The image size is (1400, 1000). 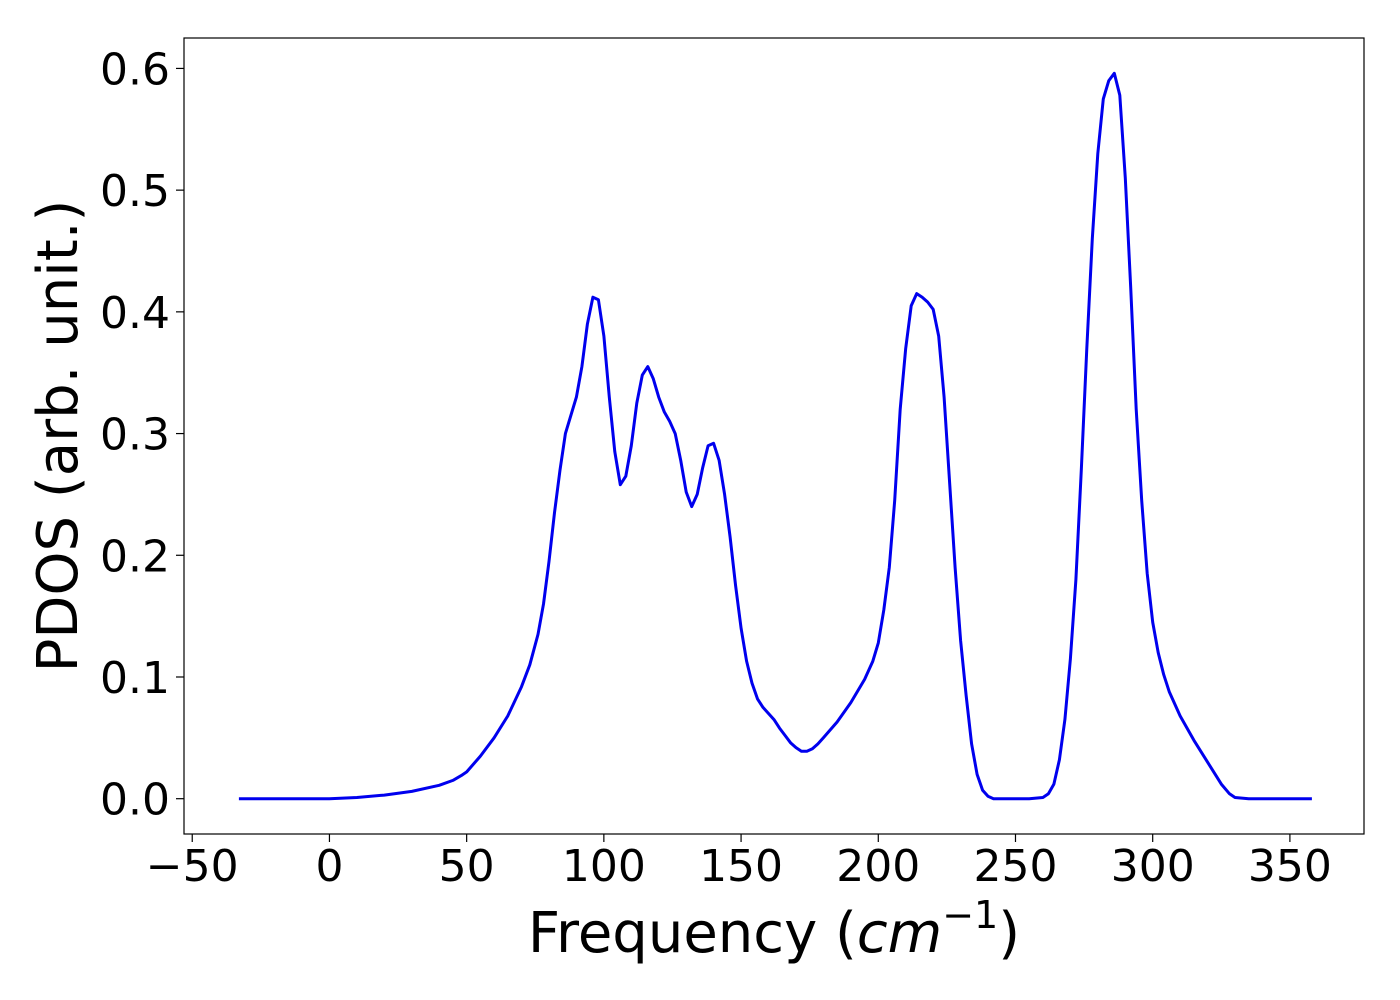 What do you see at coordinates (135, 678) in the screenshot?
I see `y-tick-label: 0.1` at bounding box center [135, 678].